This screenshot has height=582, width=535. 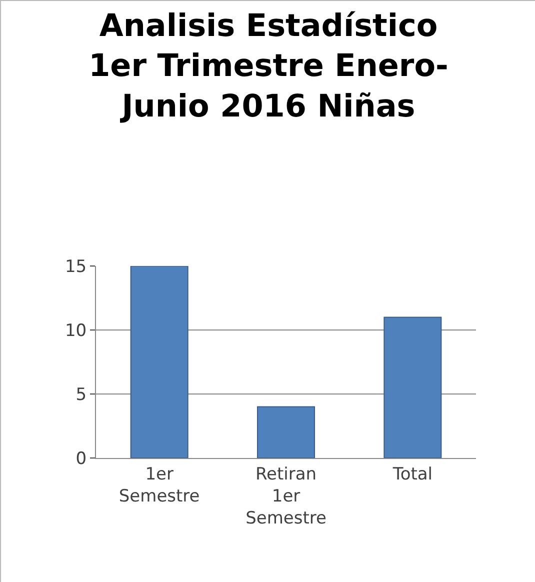 What do you see at coordinates (286, 496) in the screenshot?
I see `x-tick-label: Retiran 1er Semestre` at bounding box center [286, 496].